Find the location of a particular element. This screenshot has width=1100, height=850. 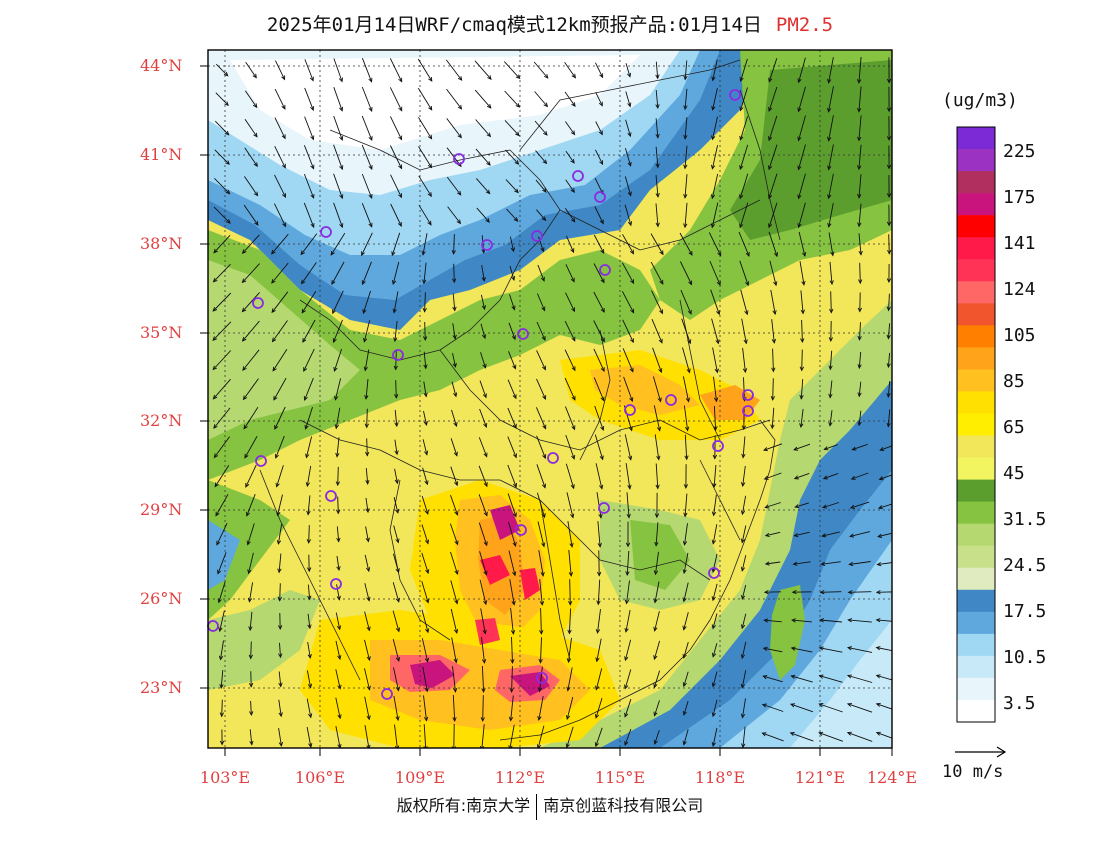

colorbar-label: 3.5 is located at coordinates (1019, 703).